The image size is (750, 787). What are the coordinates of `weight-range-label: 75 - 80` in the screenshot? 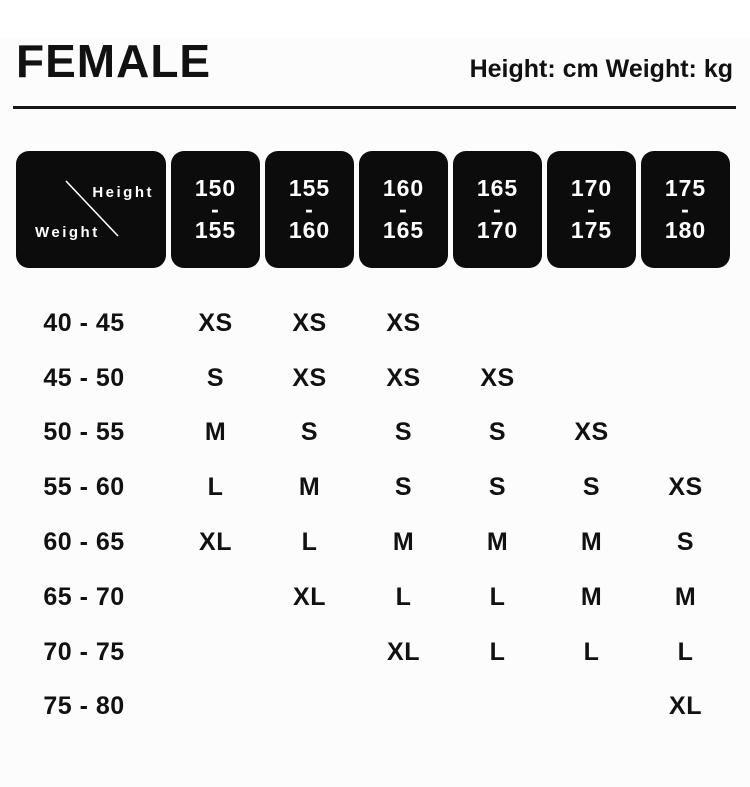 It's located at (84, 706).